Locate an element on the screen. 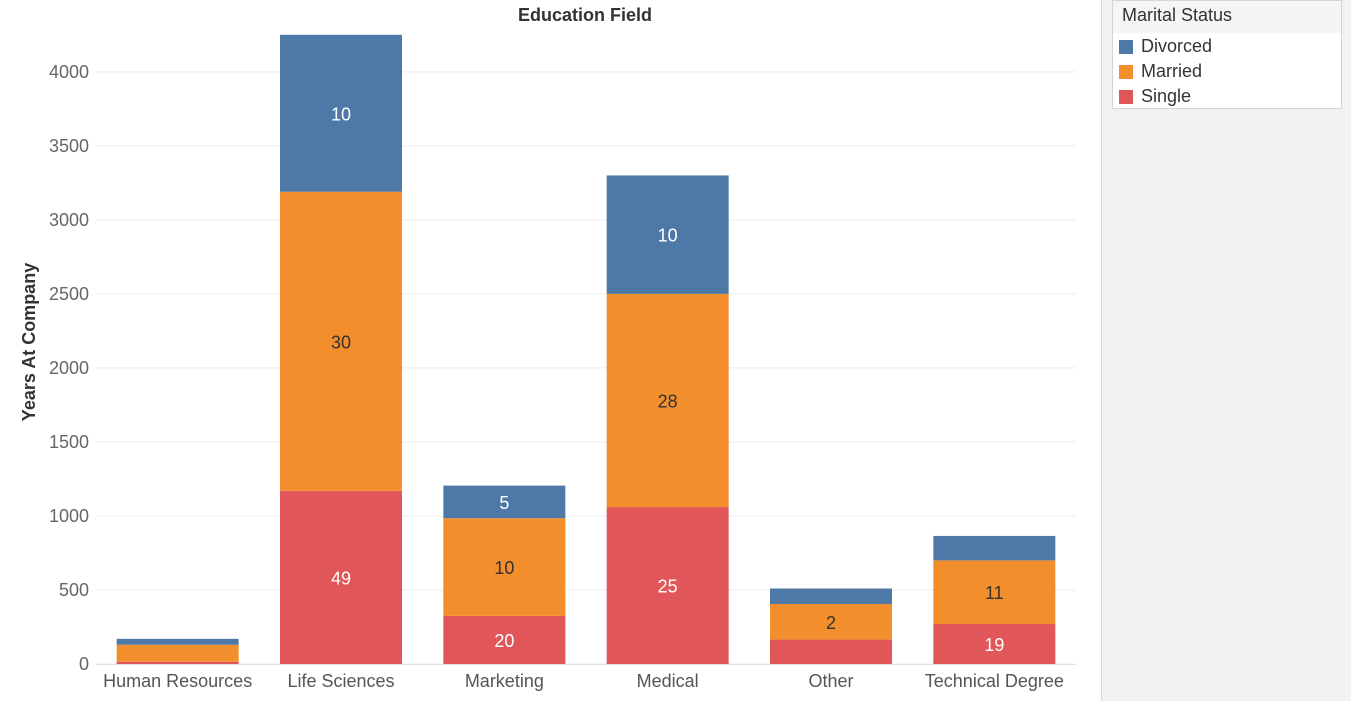  y-tick-label: 3500 is located at coordinates (69, 146).